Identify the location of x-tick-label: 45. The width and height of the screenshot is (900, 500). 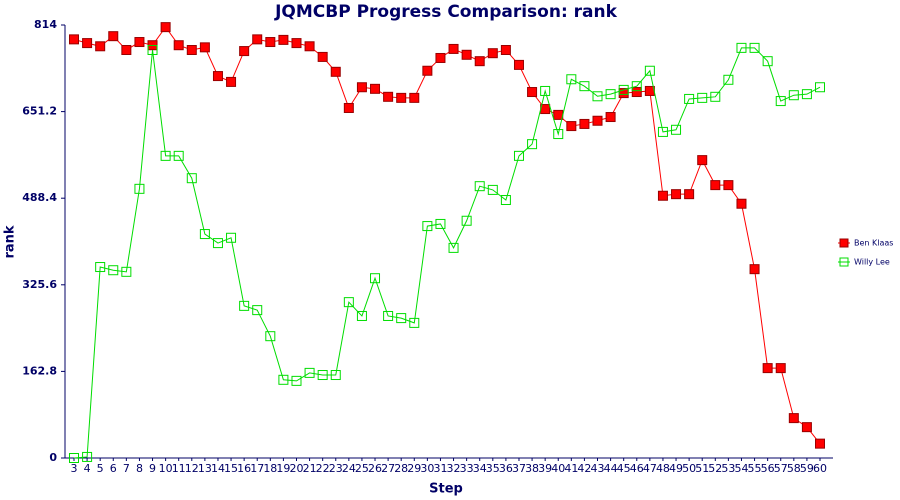
(624, 468).